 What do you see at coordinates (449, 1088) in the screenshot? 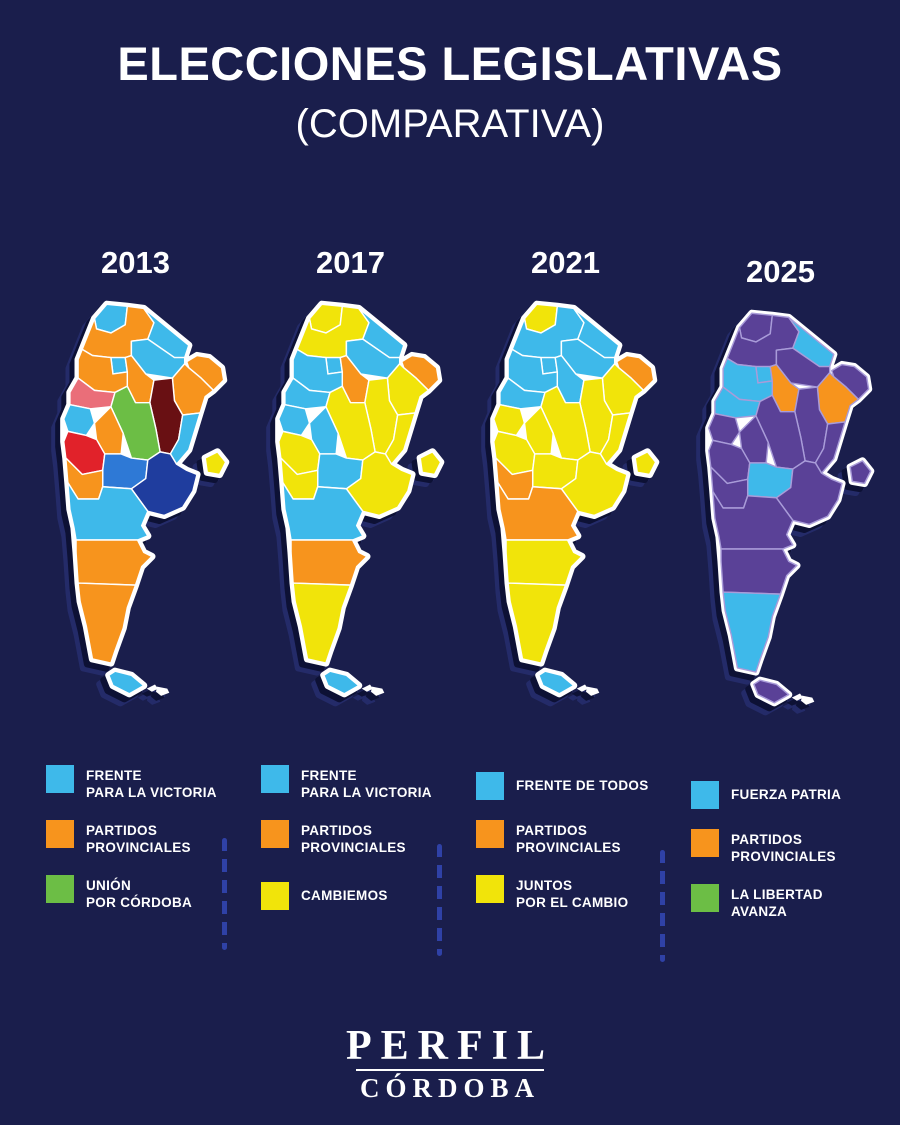
I see `brand-city: CÓRDOBA` at bounding box center [449, 1088].